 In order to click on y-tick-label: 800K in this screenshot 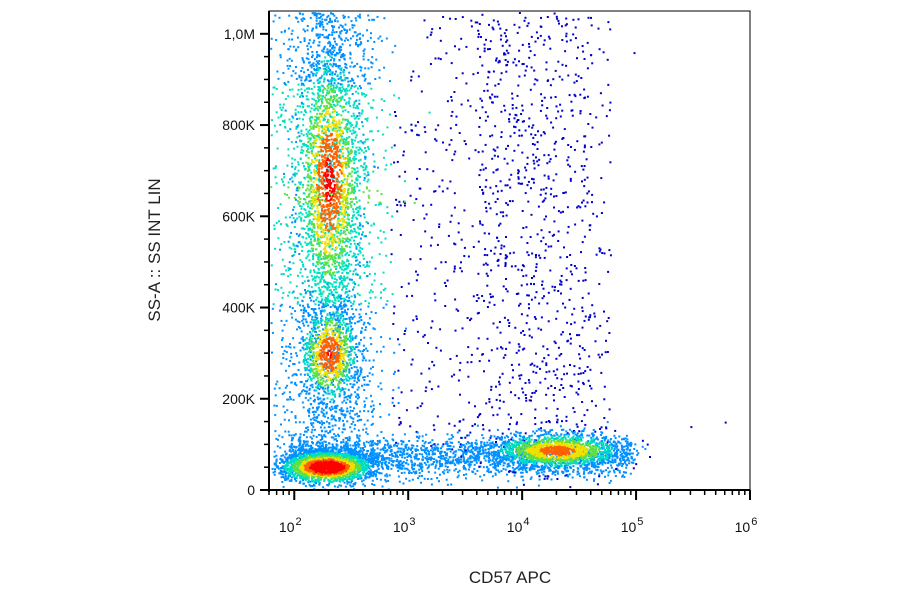, I will do `click(238, 125)`.